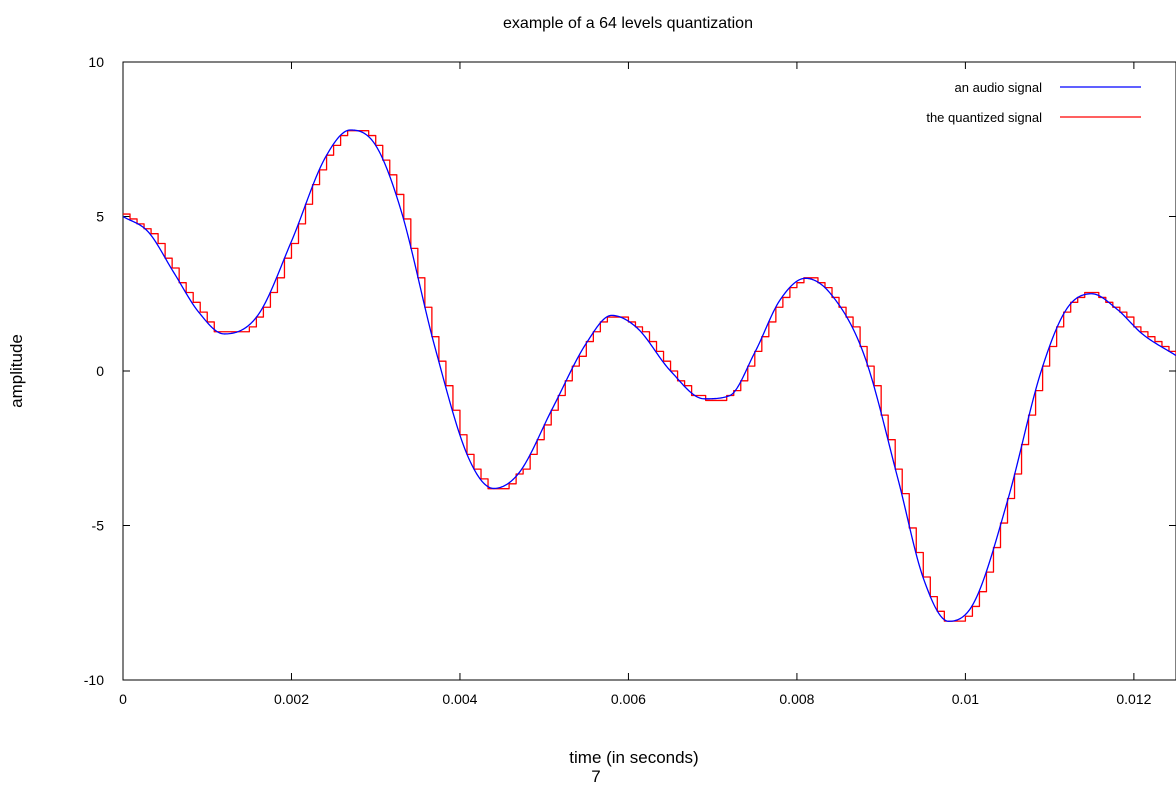 The width and height of the screenshot is (1176, 785). I want to click on y-axis-label: amplitude, so click(16, 371).